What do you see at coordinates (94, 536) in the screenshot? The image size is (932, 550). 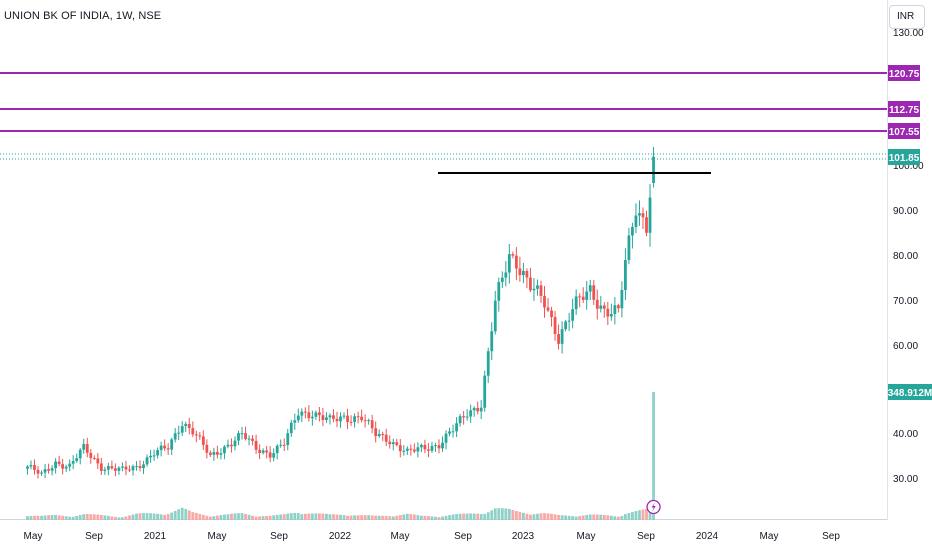 I see `x-tick-label: Sep` at bounding box center [94, 536].